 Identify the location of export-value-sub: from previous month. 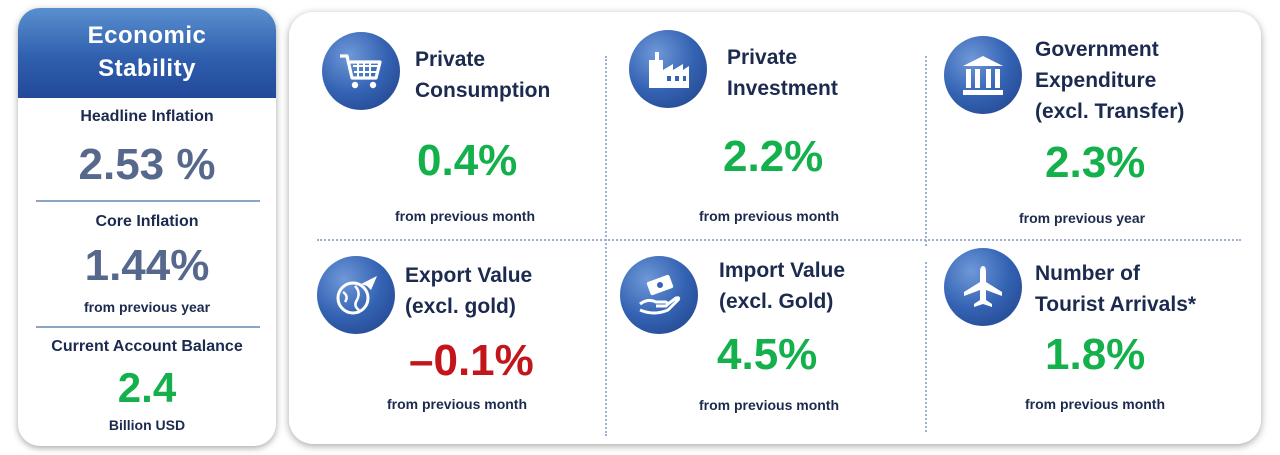
(457, 404).